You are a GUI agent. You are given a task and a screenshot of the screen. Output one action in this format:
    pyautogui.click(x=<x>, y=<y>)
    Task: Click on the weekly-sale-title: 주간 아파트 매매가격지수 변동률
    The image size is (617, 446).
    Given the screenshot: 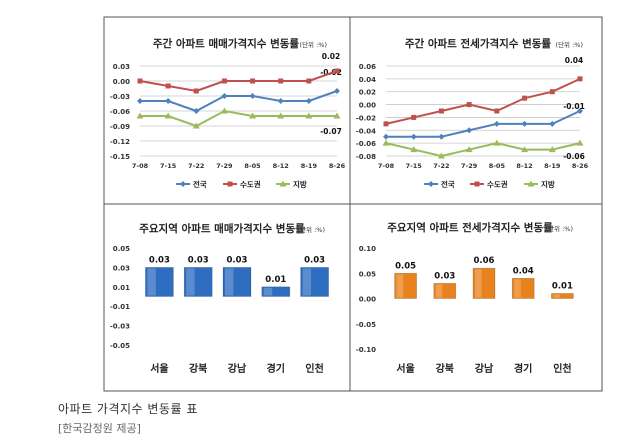 What is the action you would take?
    pyautogui.click(x=226, y=43)
    